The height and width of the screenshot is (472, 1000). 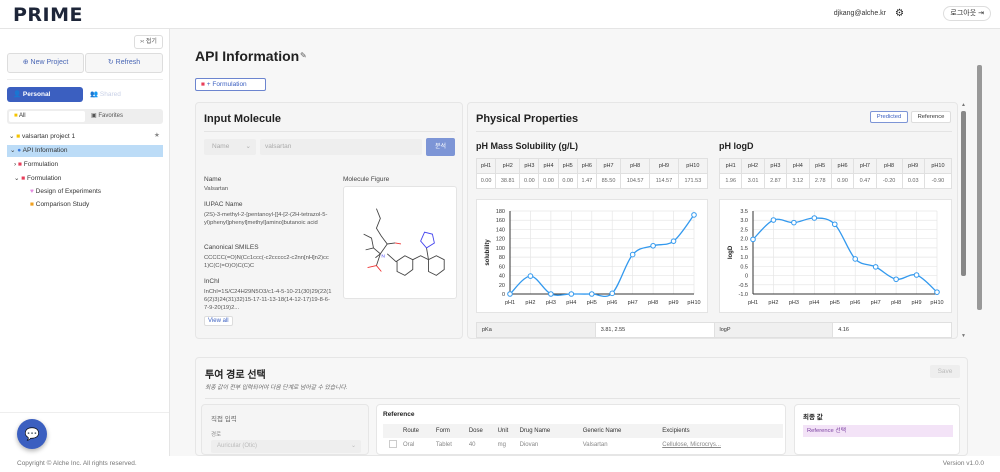 I want to click on scrollbar-thumb, so click(x=963, y=193).